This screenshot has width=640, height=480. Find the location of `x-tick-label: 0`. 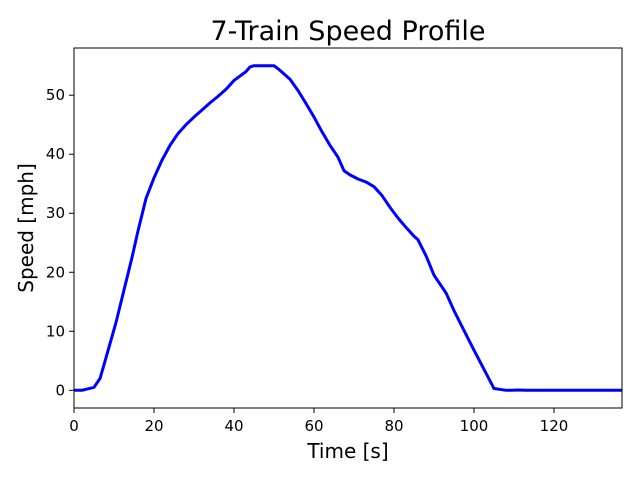

x-tick-label: 0 is located at coordinates (74, 426).